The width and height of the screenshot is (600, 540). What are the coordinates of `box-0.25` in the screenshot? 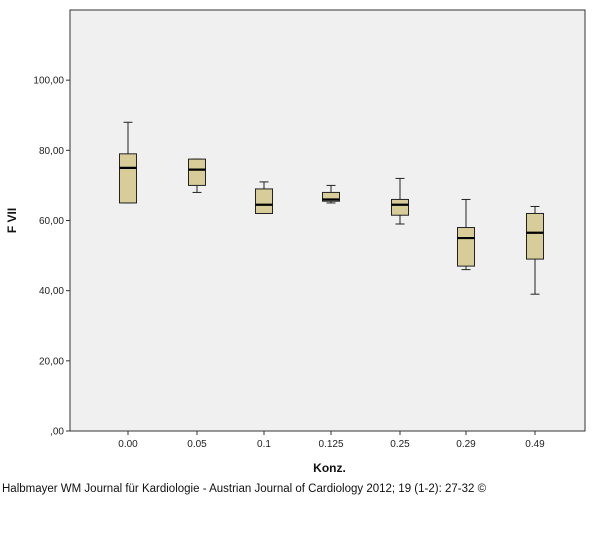 It's located at (400, 201).